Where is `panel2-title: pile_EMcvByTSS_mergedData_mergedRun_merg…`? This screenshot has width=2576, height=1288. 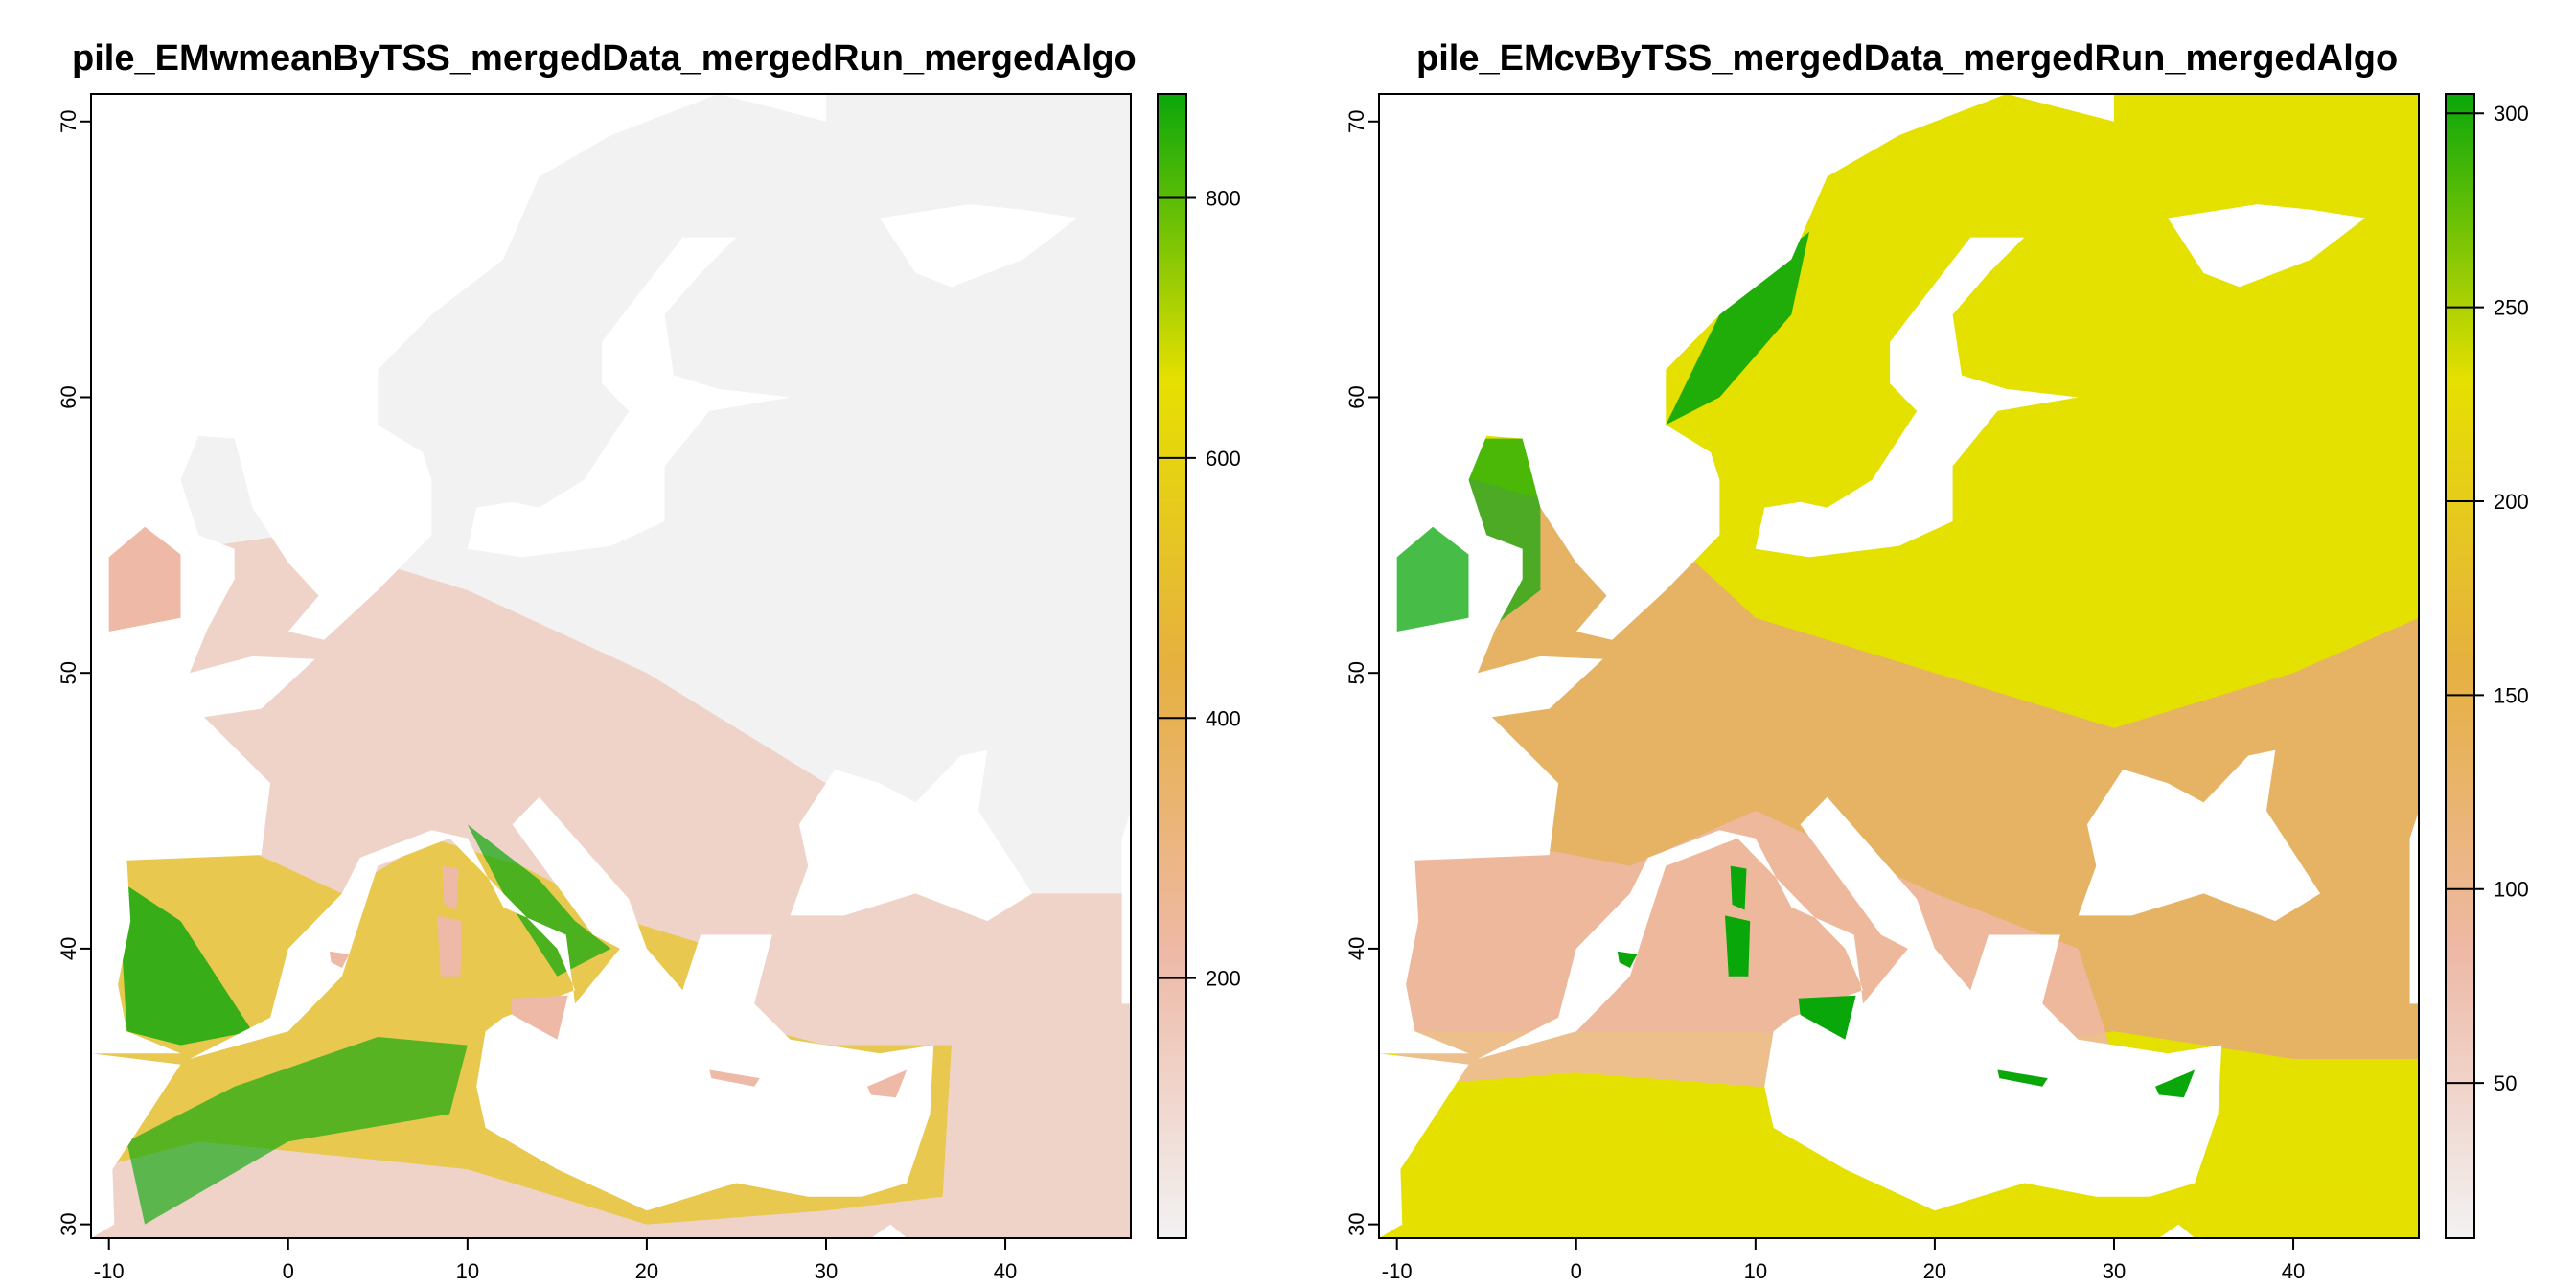 panel2-title: pile_EMcvByTSS_mergedData_mergedRun_merg… is located at coordinates (1907, 58).